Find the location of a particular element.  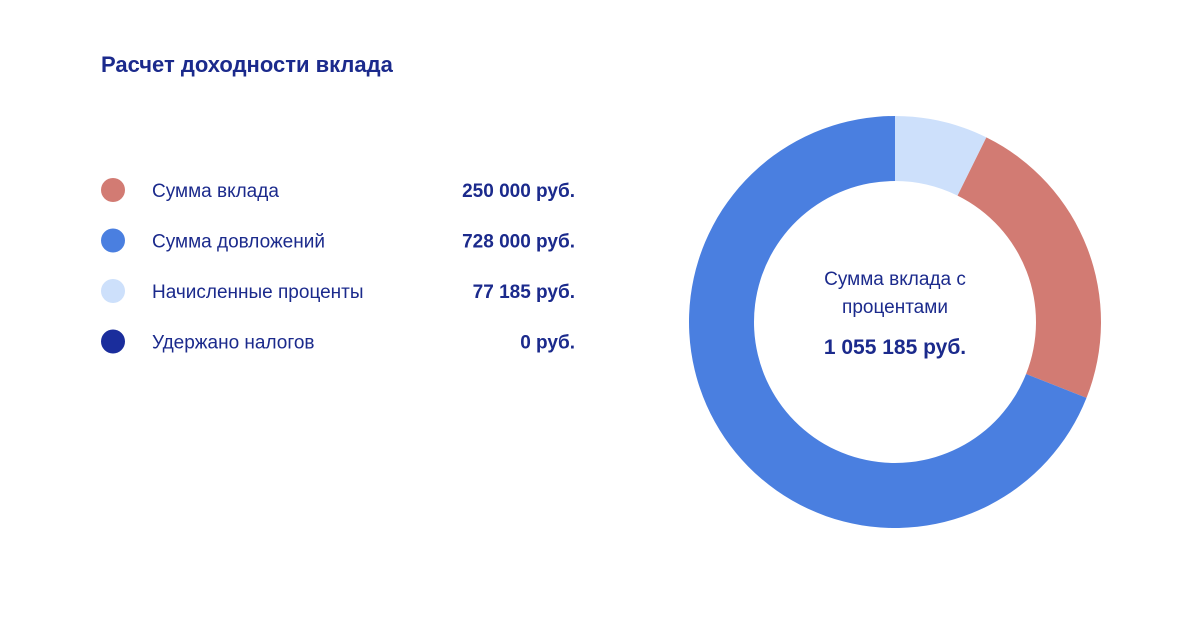

legend-value: 250 000 руб. is located at coordinates (518, 191).